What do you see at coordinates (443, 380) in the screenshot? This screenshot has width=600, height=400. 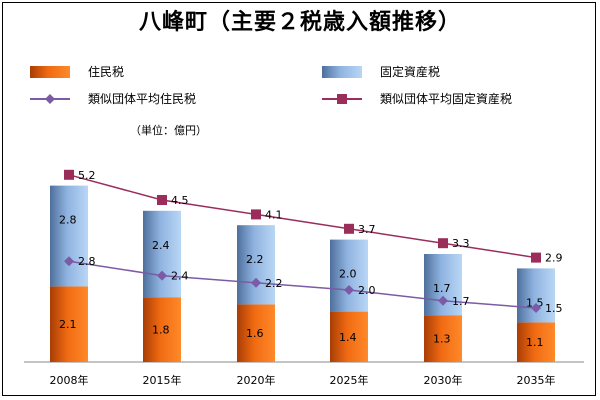 I see `x-tick-label: 2030年` at bounding box center [443, 380].